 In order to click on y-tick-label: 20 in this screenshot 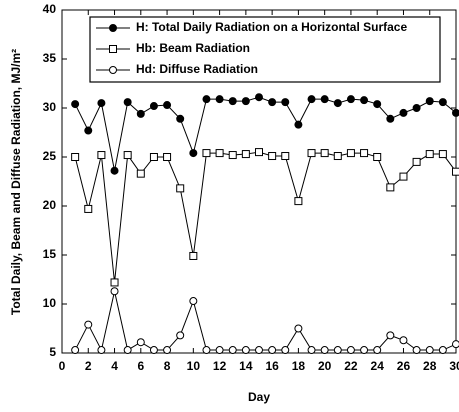, I will do `click(50, 205)`.